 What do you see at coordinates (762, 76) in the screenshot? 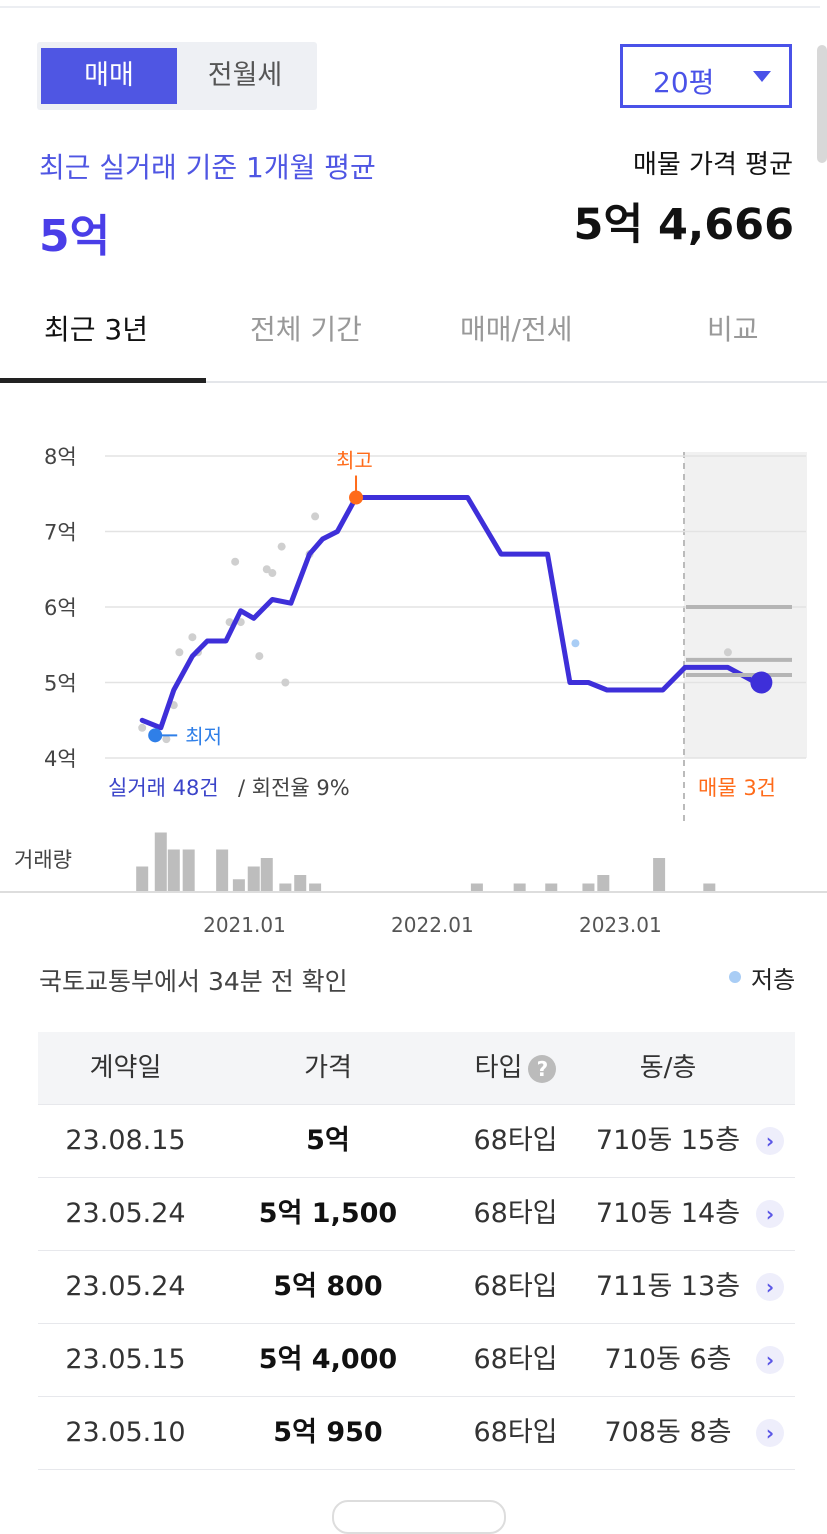
I see `caret-down-icon` at bounding box center [762, 76].